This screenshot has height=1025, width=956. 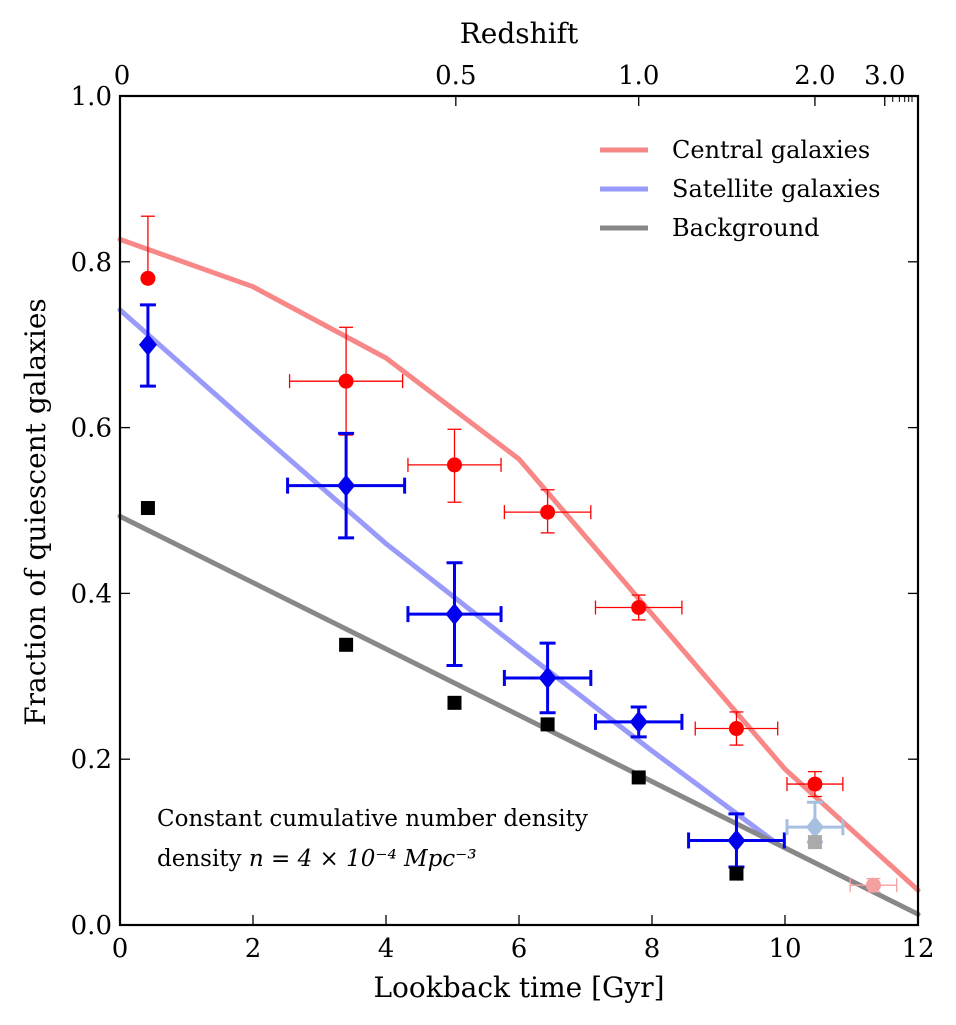 I want to click on y-axis-label: Fraction of quiescent galaxies, so click(x=35, y=512).